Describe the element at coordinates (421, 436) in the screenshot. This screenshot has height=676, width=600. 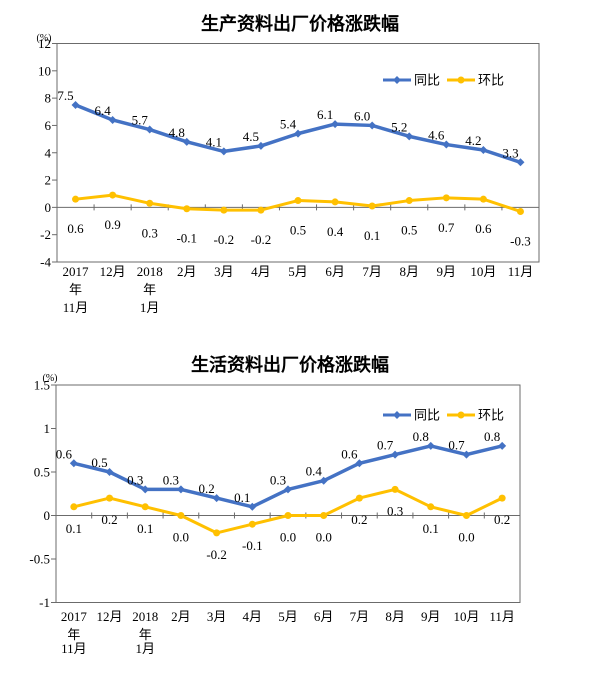
I see `data-point-label-yoy: 0.8` at that location.